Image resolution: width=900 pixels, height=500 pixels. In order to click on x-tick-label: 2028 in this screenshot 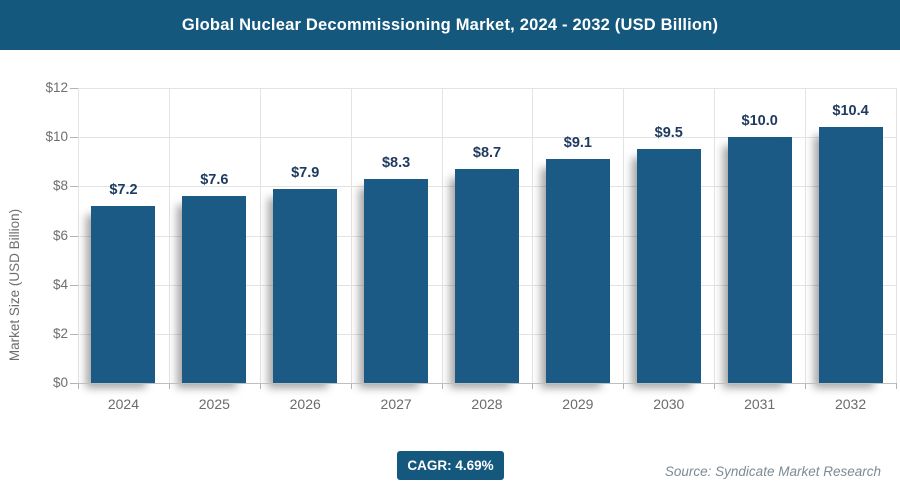, I will do `click(487, 404)`.